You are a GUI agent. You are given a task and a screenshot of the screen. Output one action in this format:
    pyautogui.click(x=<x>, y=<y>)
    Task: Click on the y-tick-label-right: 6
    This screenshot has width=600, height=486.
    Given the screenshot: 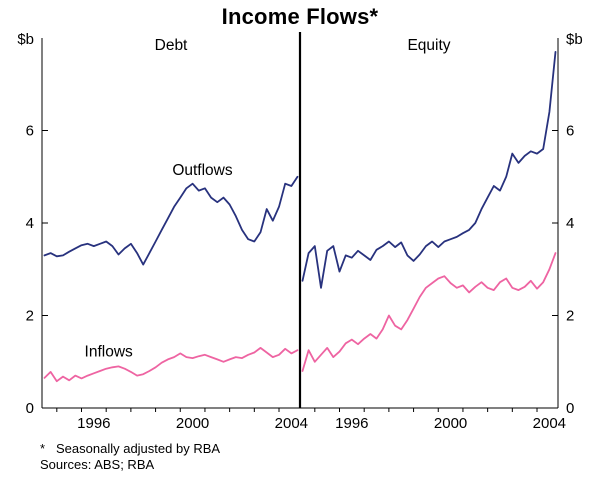 What is the action you would take?
    pyautogui.click(x=570, y=131)
    